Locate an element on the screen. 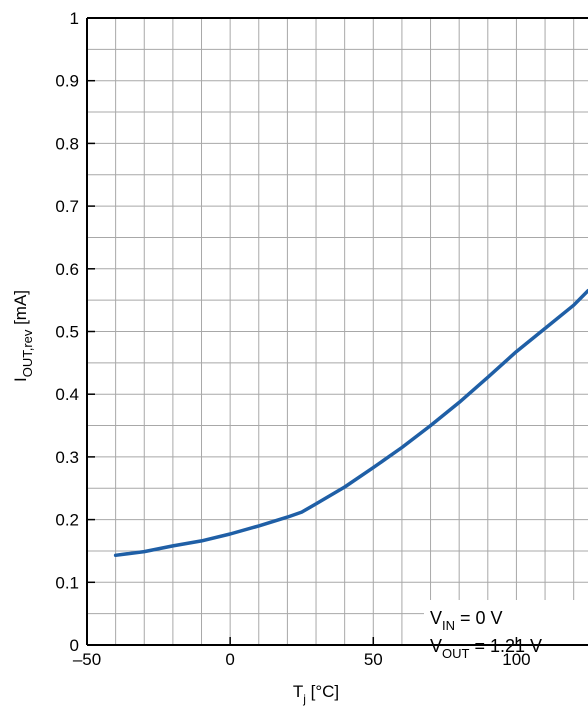 This screenshot has width=588, height=707. x-tick-label: 50 is located at coordinates (373, 659).